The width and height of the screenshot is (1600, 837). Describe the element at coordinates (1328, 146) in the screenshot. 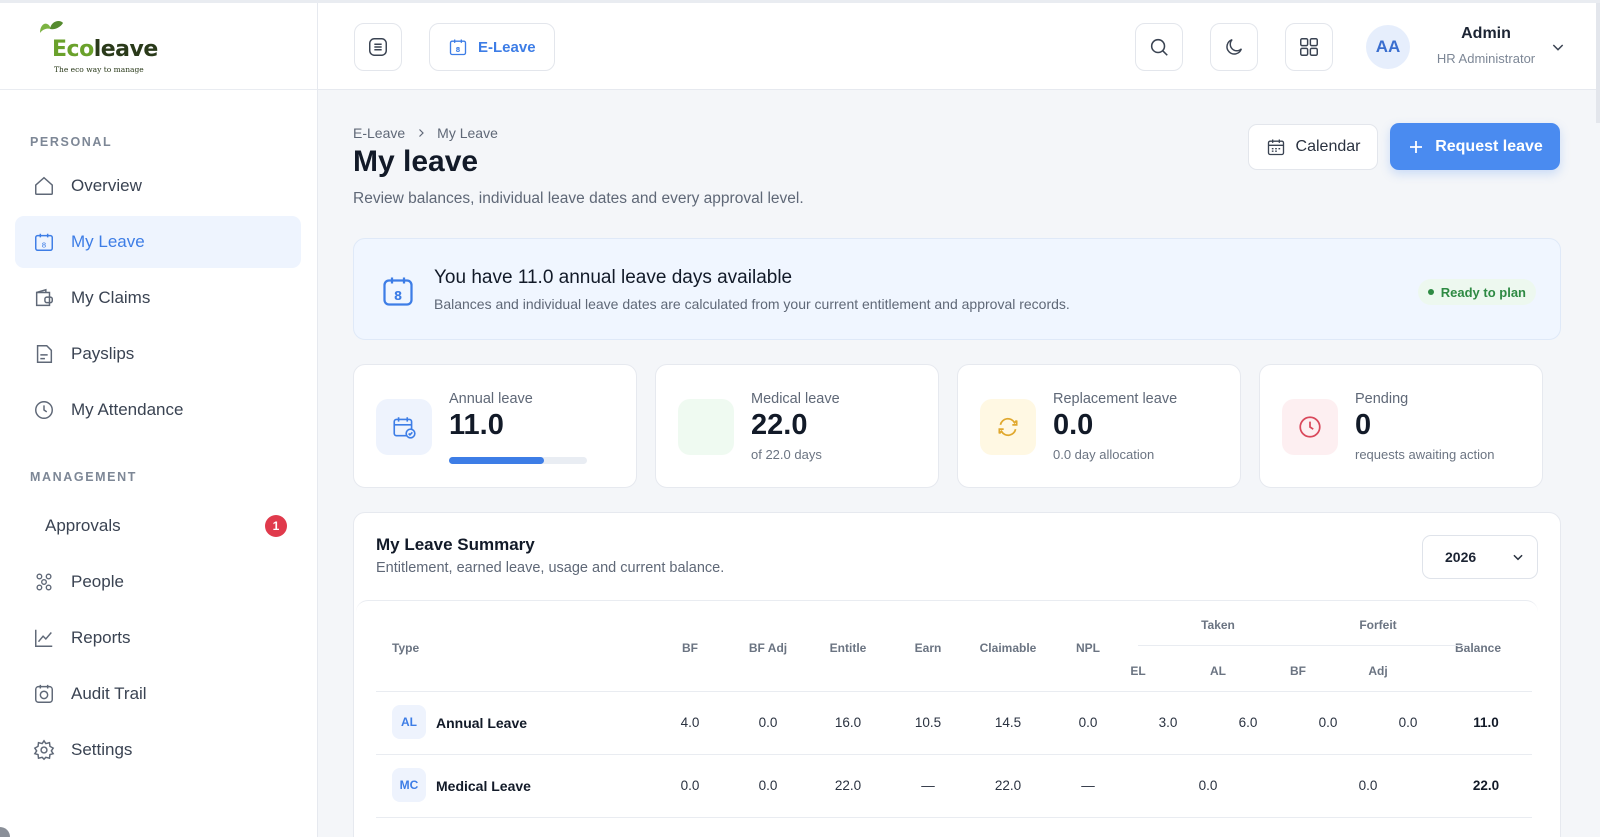

I see `calendar-button-label: Calendar` at that location.